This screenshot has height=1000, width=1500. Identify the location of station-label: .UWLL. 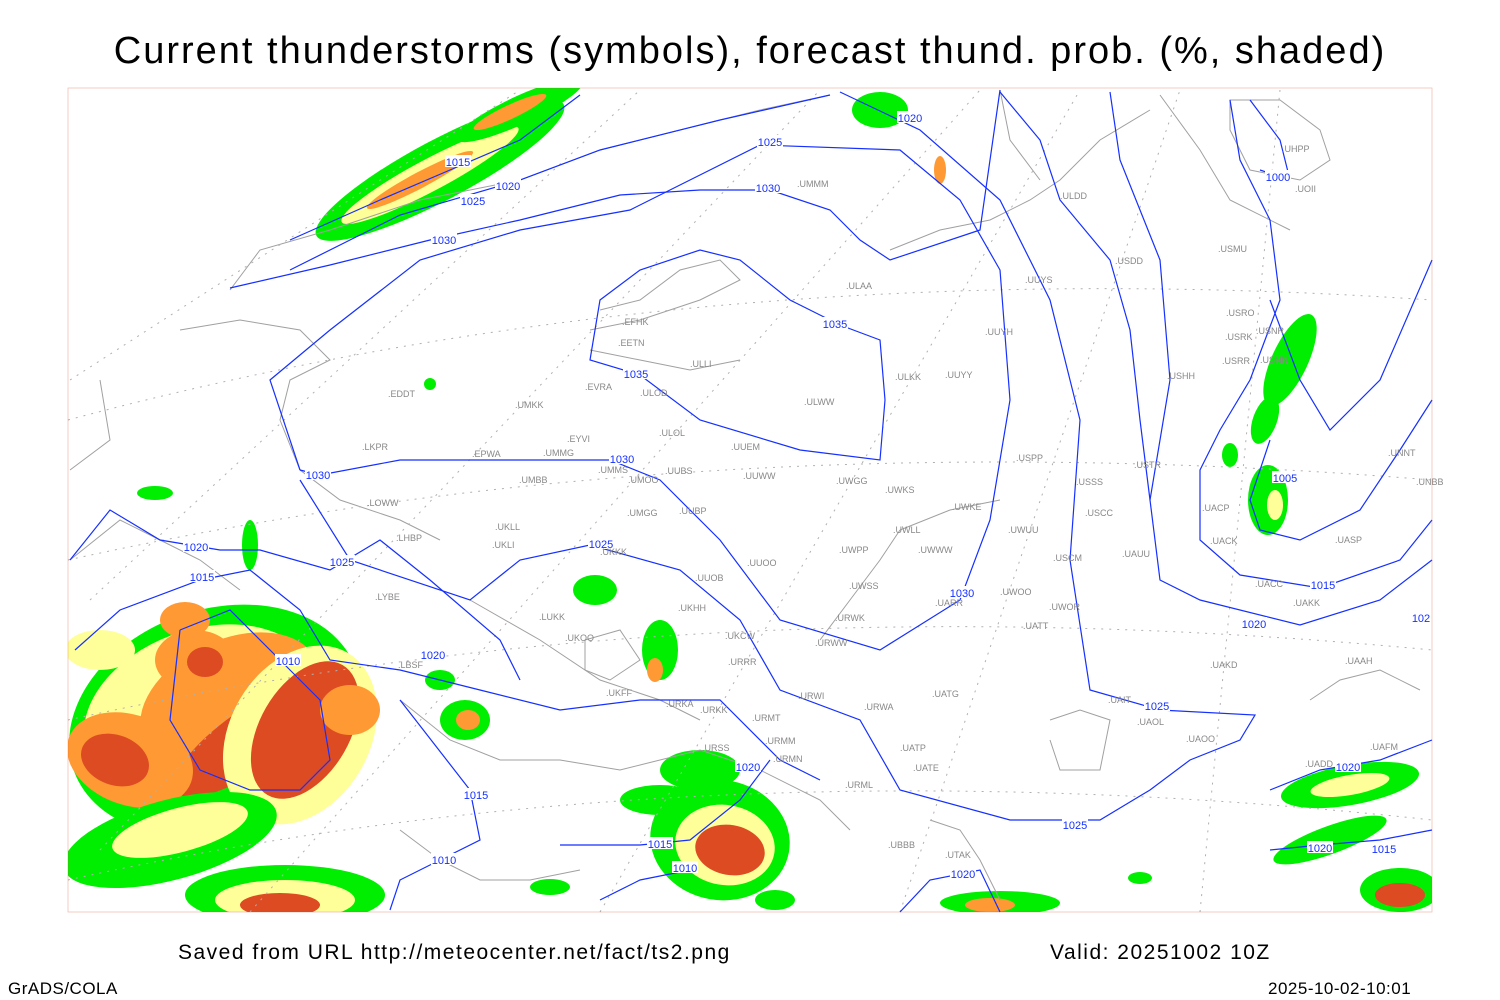
(907, 530).